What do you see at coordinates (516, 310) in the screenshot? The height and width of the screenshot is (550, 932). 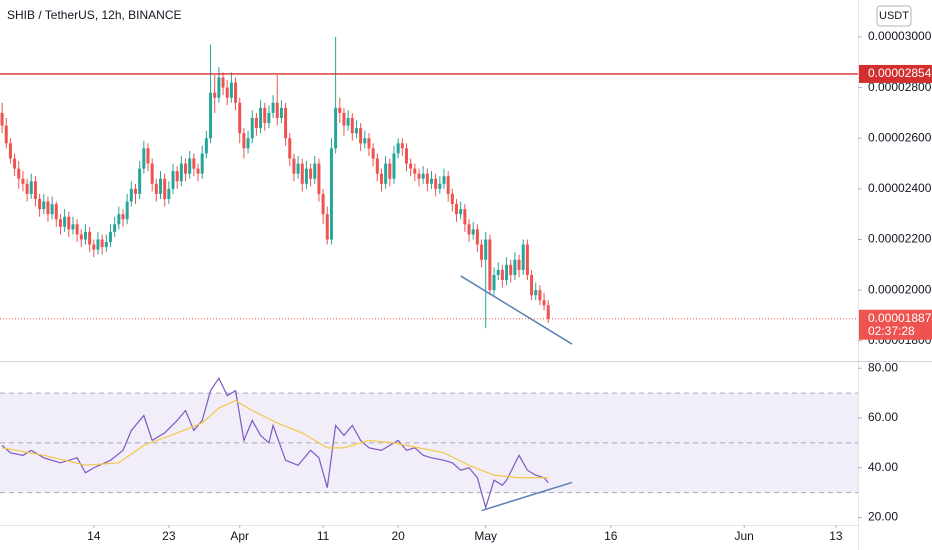 I see `trendline` at bounding box center [516, 310].